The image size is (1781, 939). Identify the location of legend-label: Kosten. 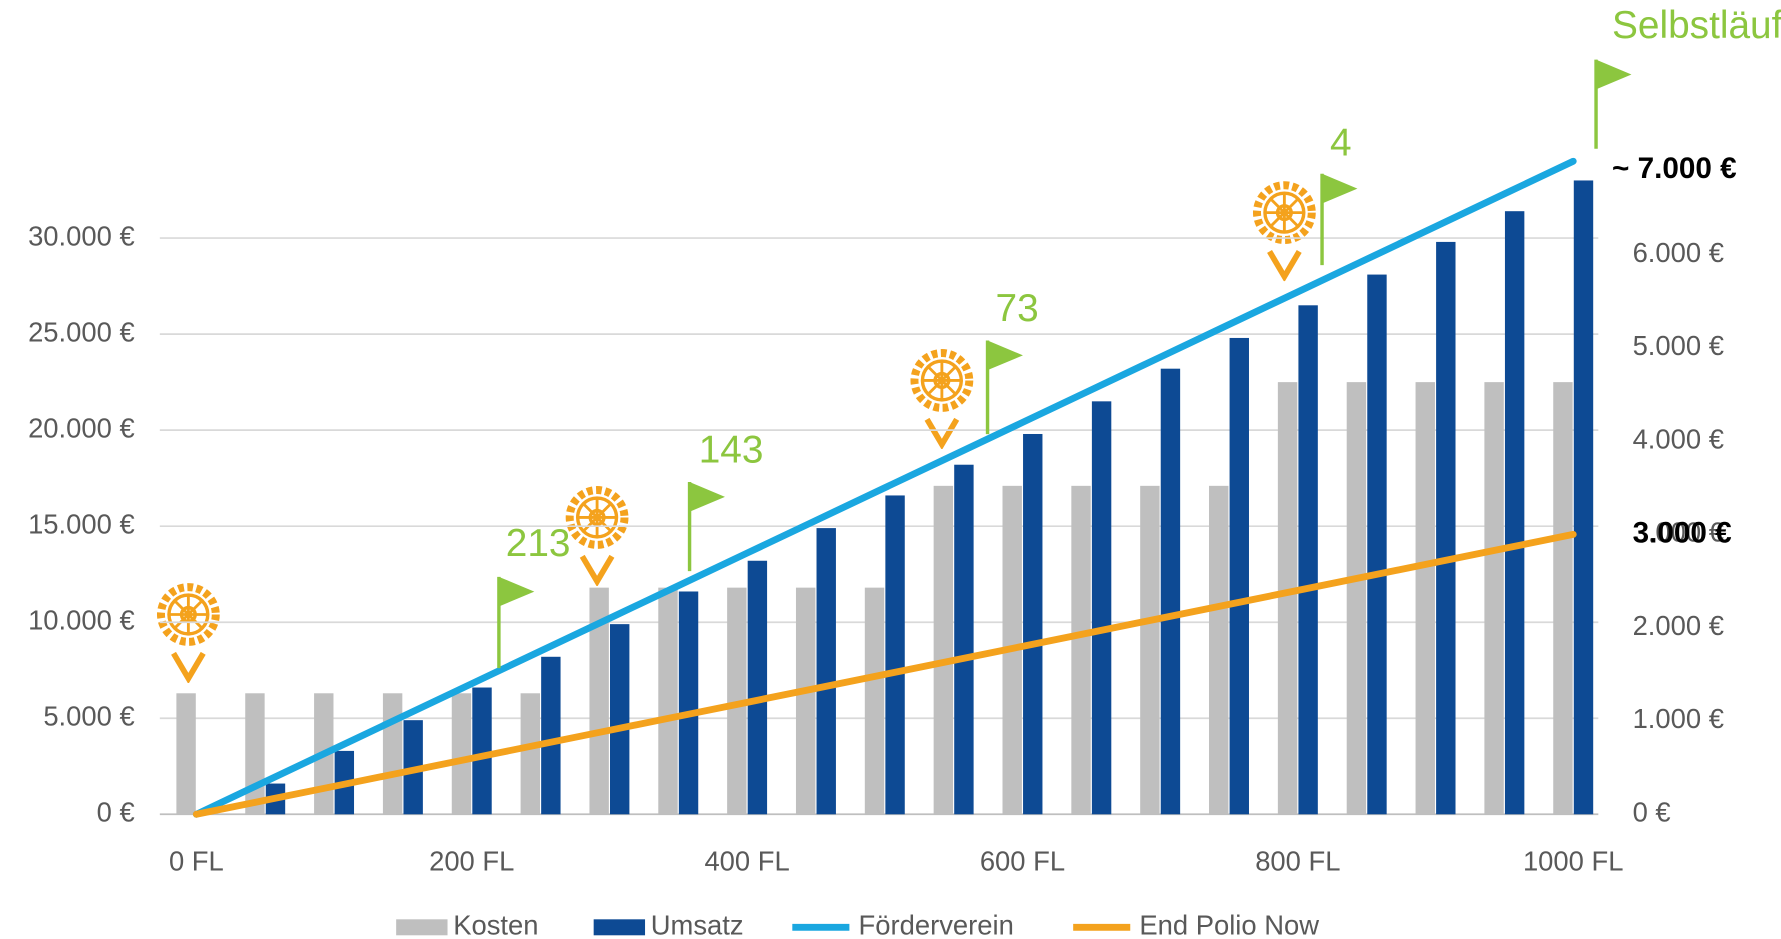
(495, 924).